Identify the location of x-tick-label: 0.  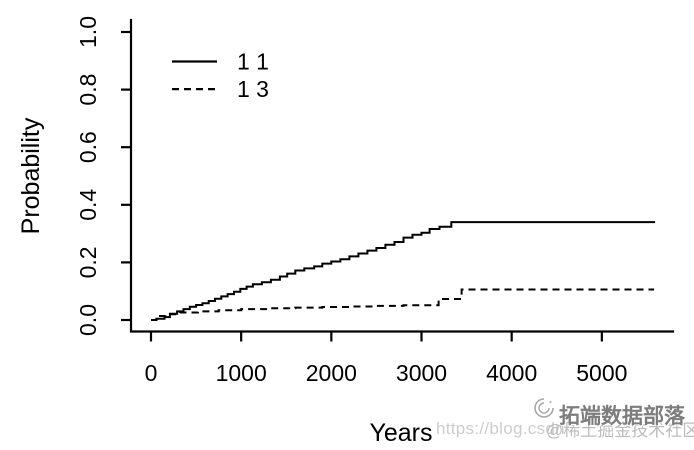
(151, 373).